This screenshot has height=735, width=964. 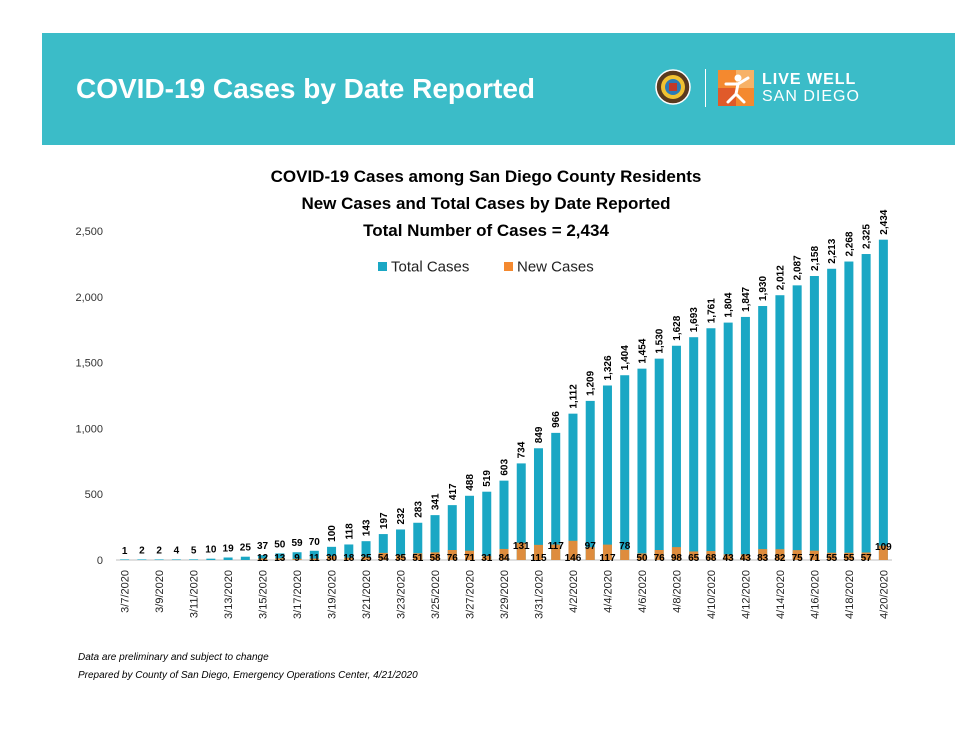 What do you see at coordinates (538, 558) in the screenshot?
I see `data-label-new: 115` at bounding box center [538, 558].